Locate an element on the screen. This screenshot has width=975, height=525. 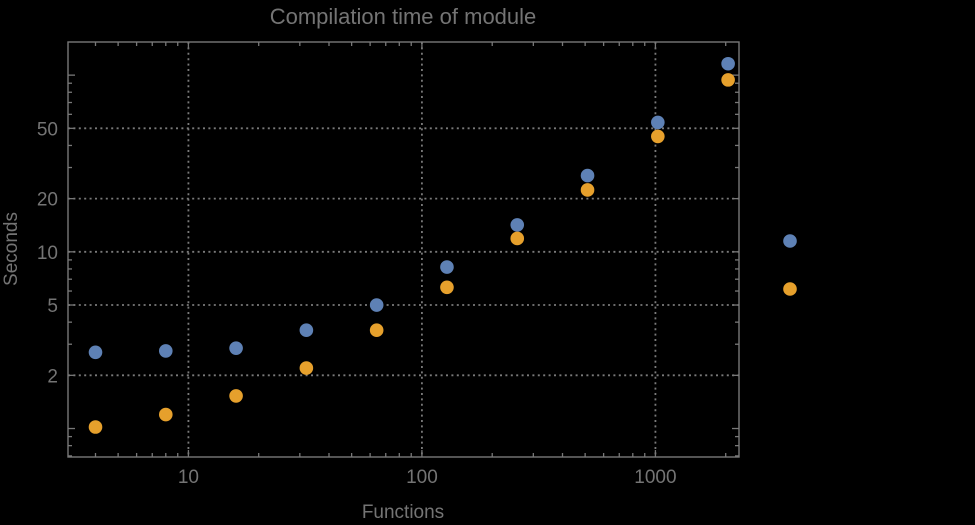
legend-marker-blue is located at coordinates (790, 241).